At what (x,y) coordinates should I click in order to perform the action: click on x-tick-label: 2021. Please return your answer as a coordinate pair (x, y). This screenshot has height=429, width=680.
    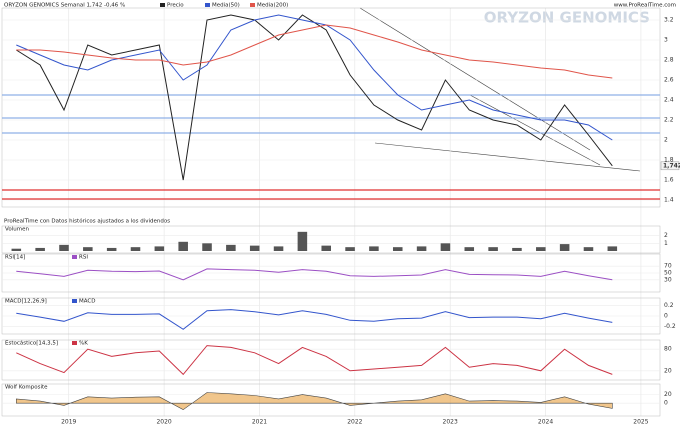
    Looking at the image, I should click on (259, 422).